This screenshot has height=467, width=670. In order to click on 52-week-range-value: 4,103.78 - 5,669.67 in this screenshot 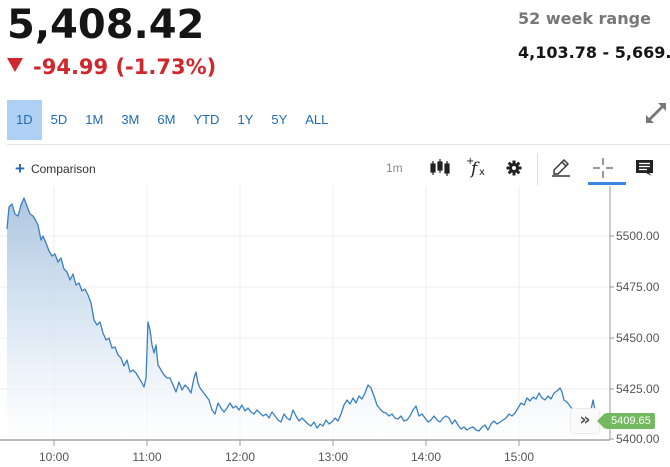, I will do `click(594, 52)`.